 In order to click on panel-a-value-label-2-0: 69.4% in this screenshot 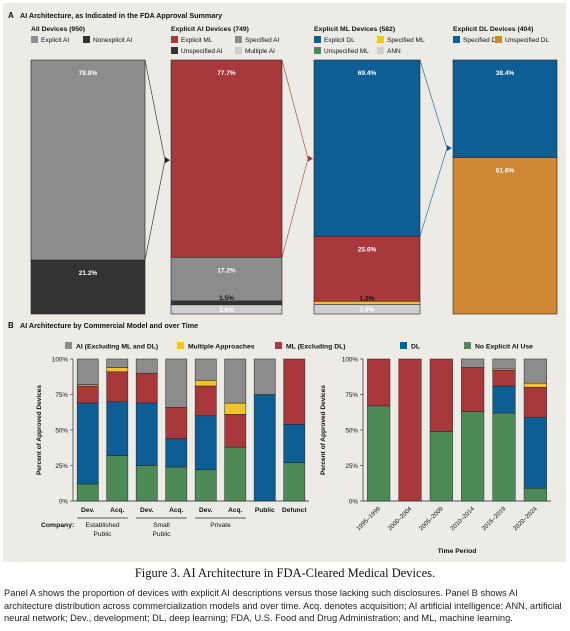, I will do `click(367, 73)`.